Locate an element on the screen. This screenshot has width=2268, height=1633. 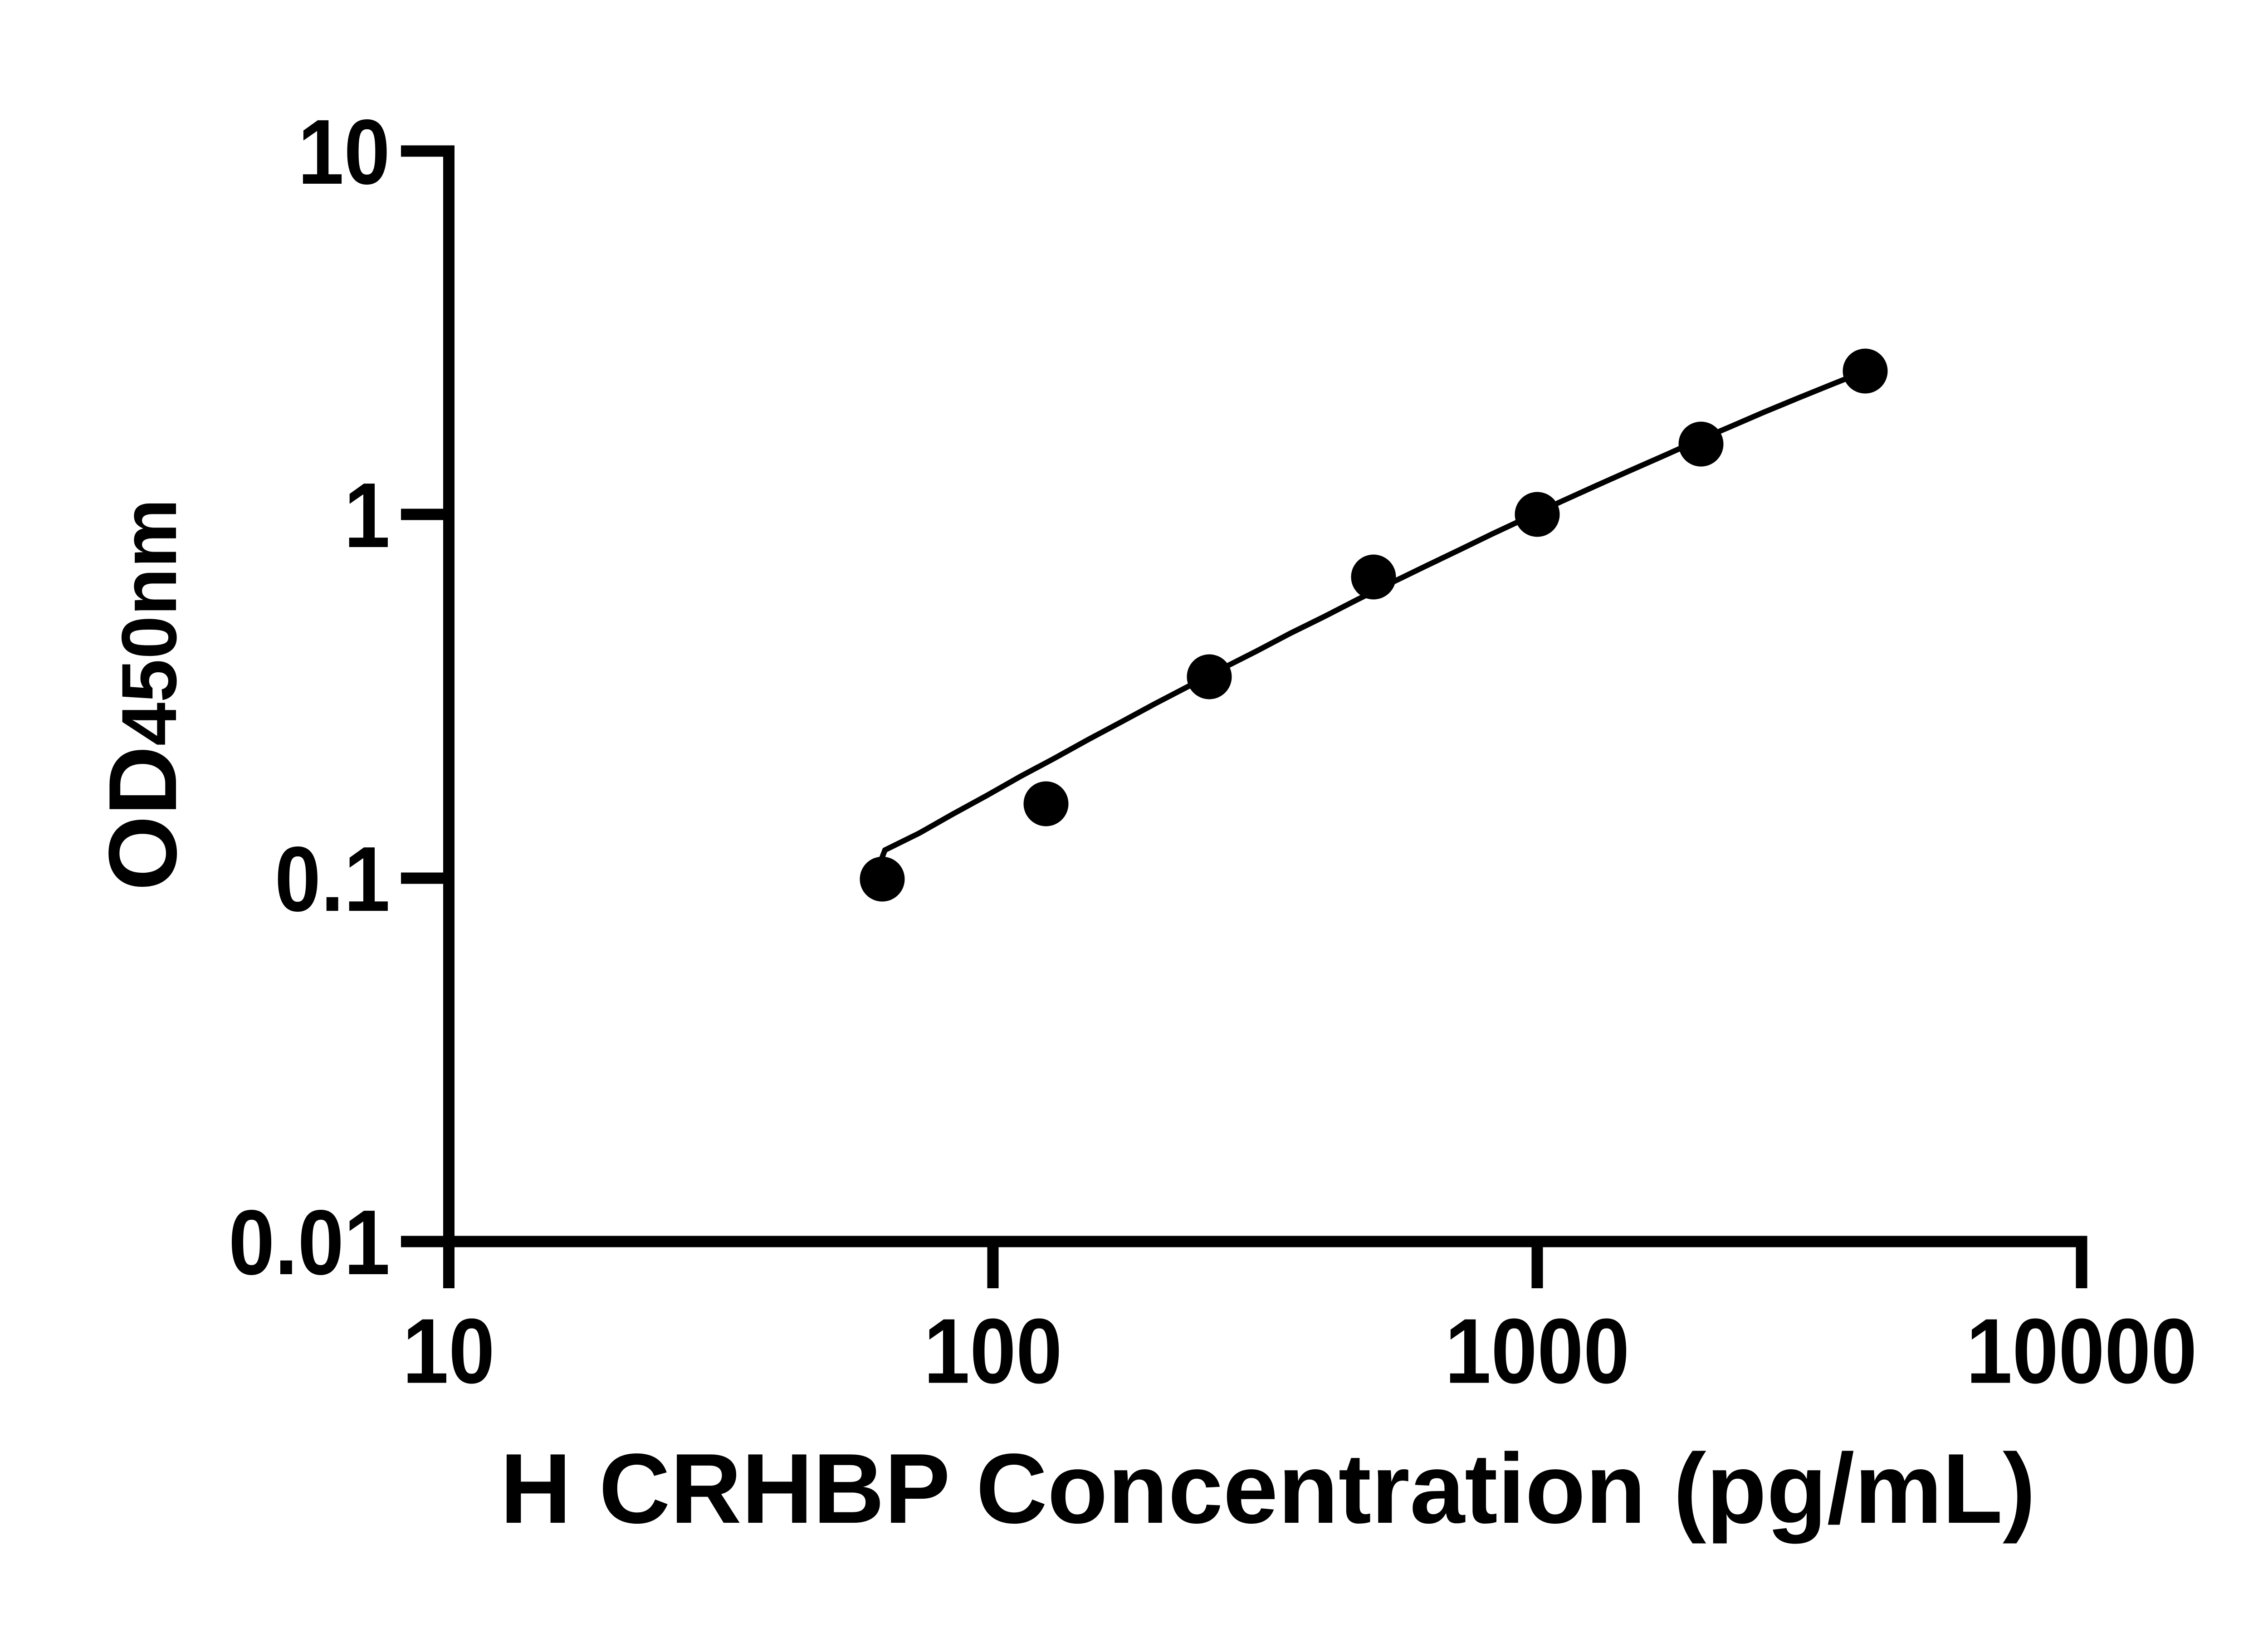
svg-text: 0.01 is located at coordinates (310, 1242).